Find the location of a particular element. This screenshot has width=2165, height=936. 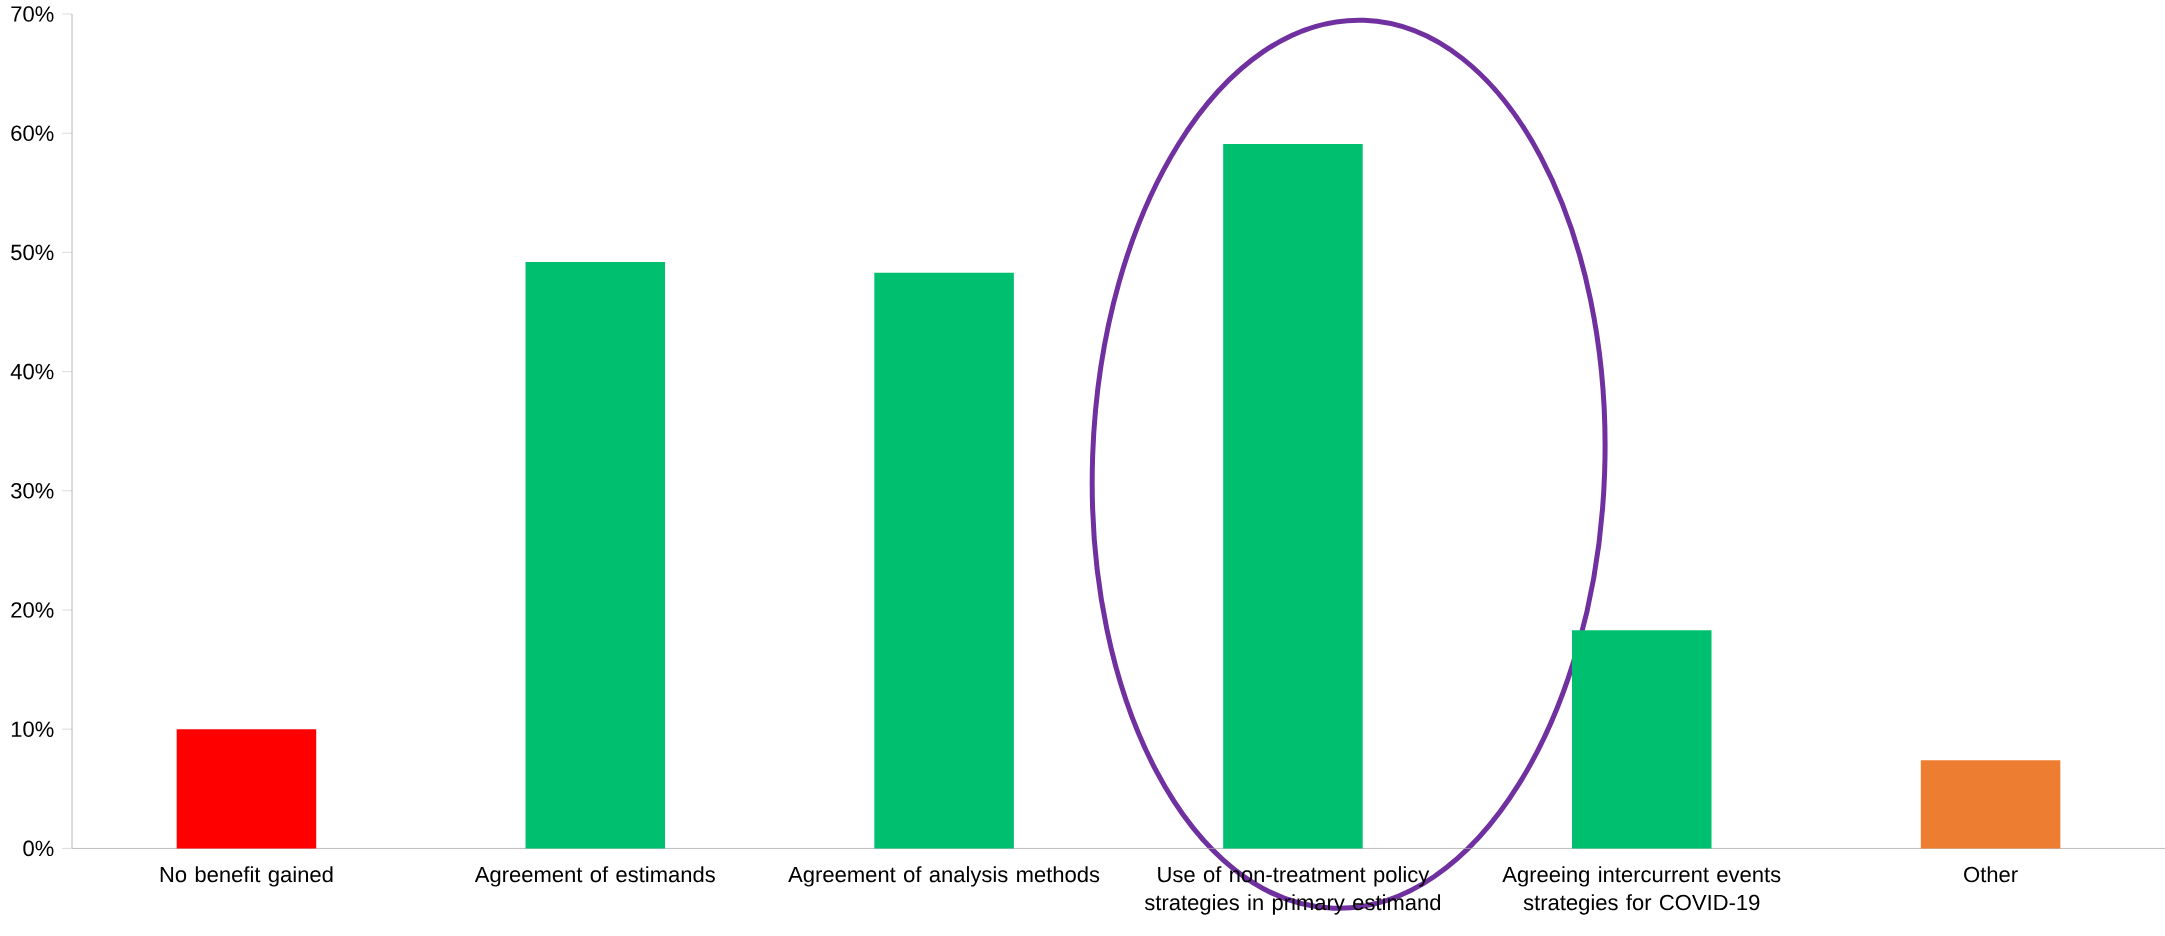

x-tick-label: Agreeing intercurrent events strategies for COVID-19 is located at coordinates (1641, 890).